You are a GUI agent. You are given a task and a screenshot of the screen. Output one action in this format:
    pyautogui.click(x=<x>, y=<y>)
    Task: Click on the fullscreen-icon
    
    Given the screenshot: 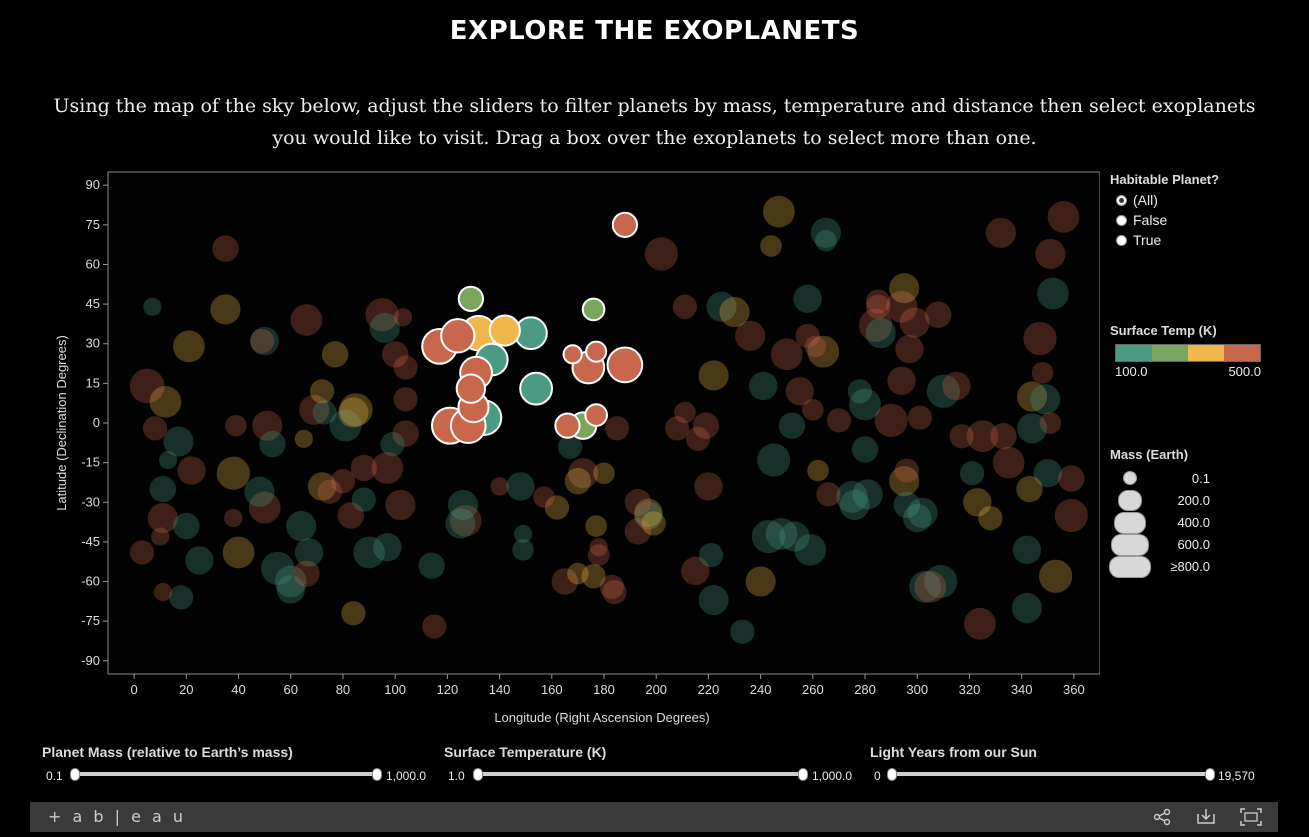 What is the action you would take?
    pyautogui.click(x=1251, y=817)
    